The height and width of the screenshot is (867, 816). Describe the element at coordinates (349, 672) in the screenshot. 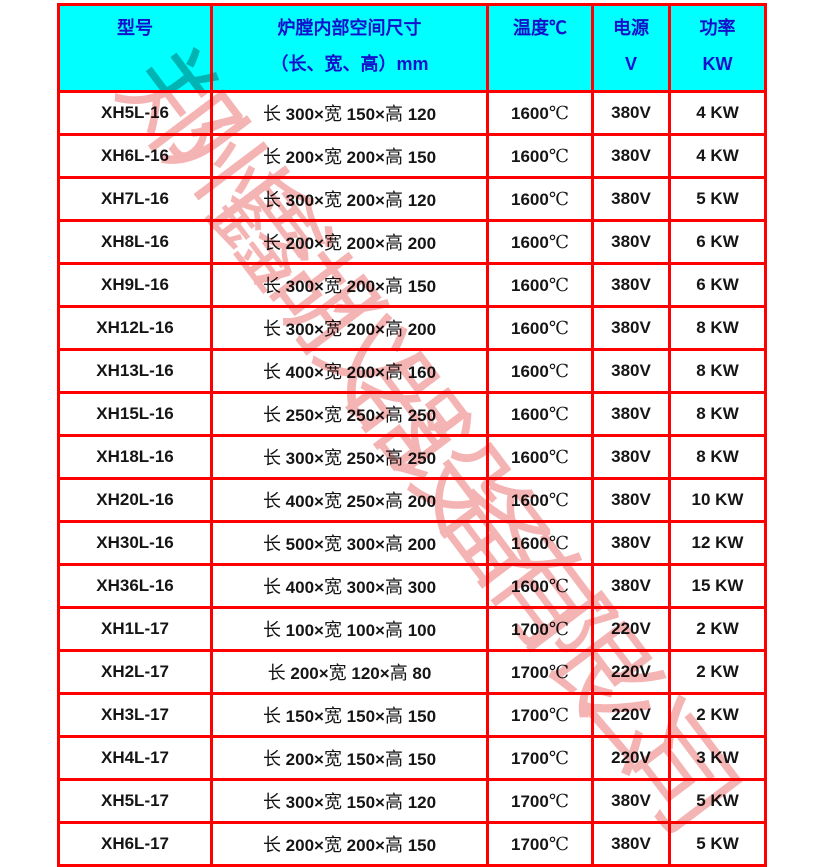

I see `cell-dimensions: 长 200×宽 120×高 80` at that location.